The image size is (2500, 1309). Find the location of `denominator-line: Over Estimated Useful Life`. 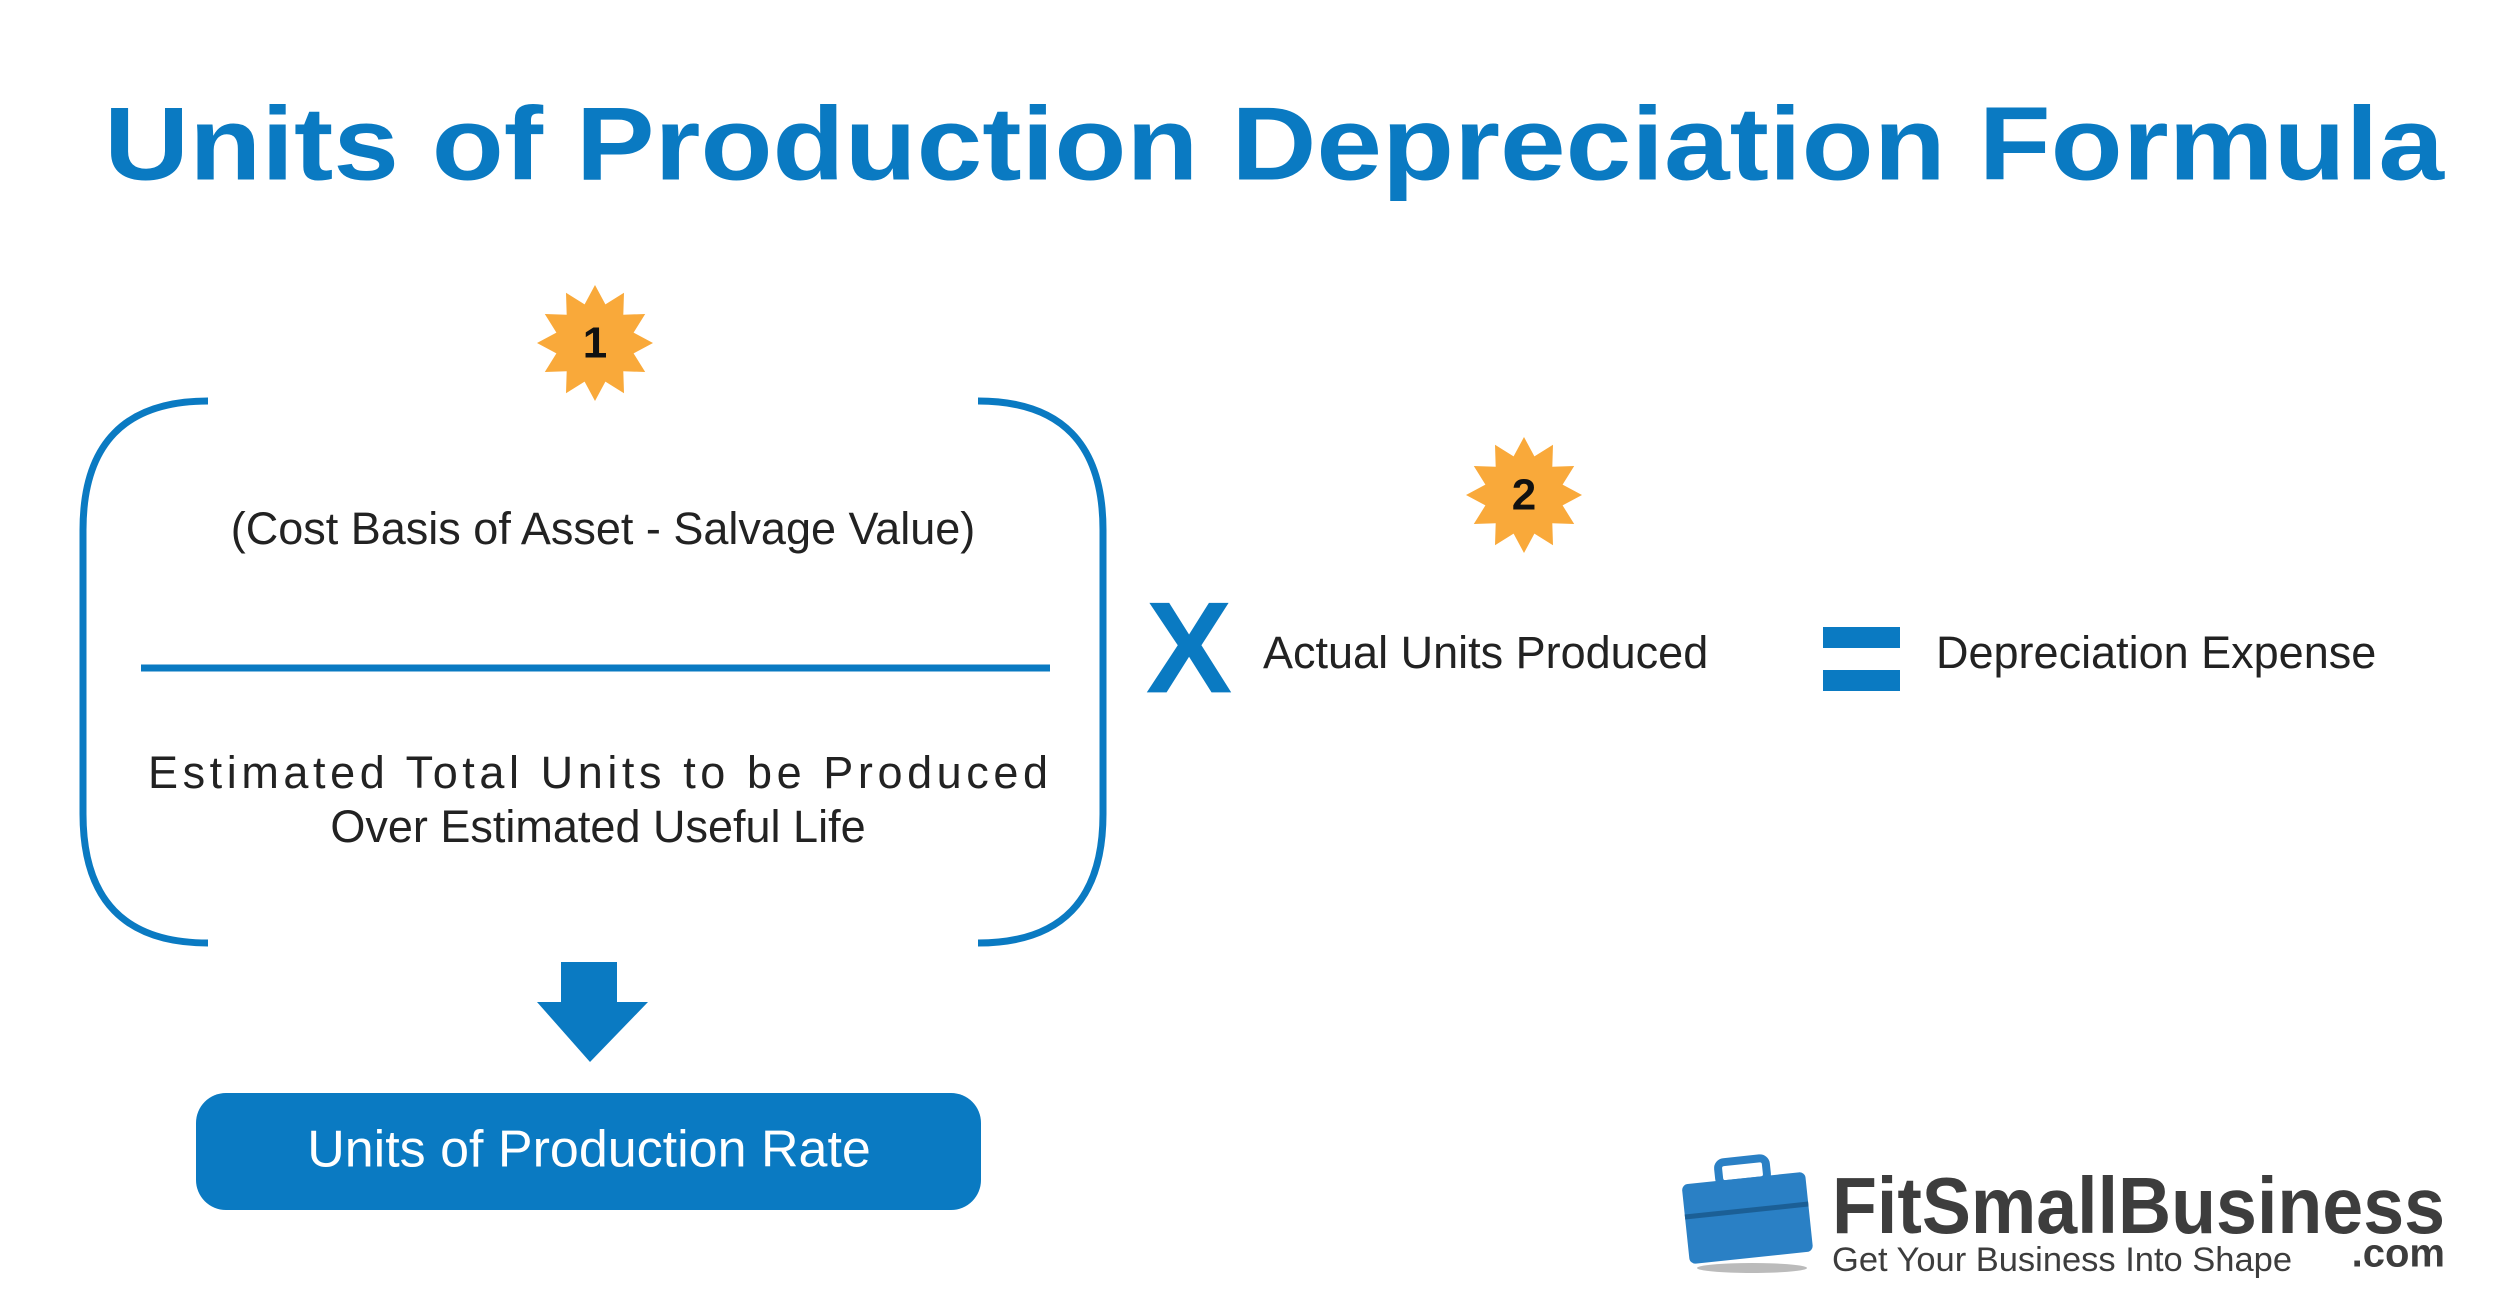

denominator-line: Over Estimated Useful Life is located at coordinates (597, 826).